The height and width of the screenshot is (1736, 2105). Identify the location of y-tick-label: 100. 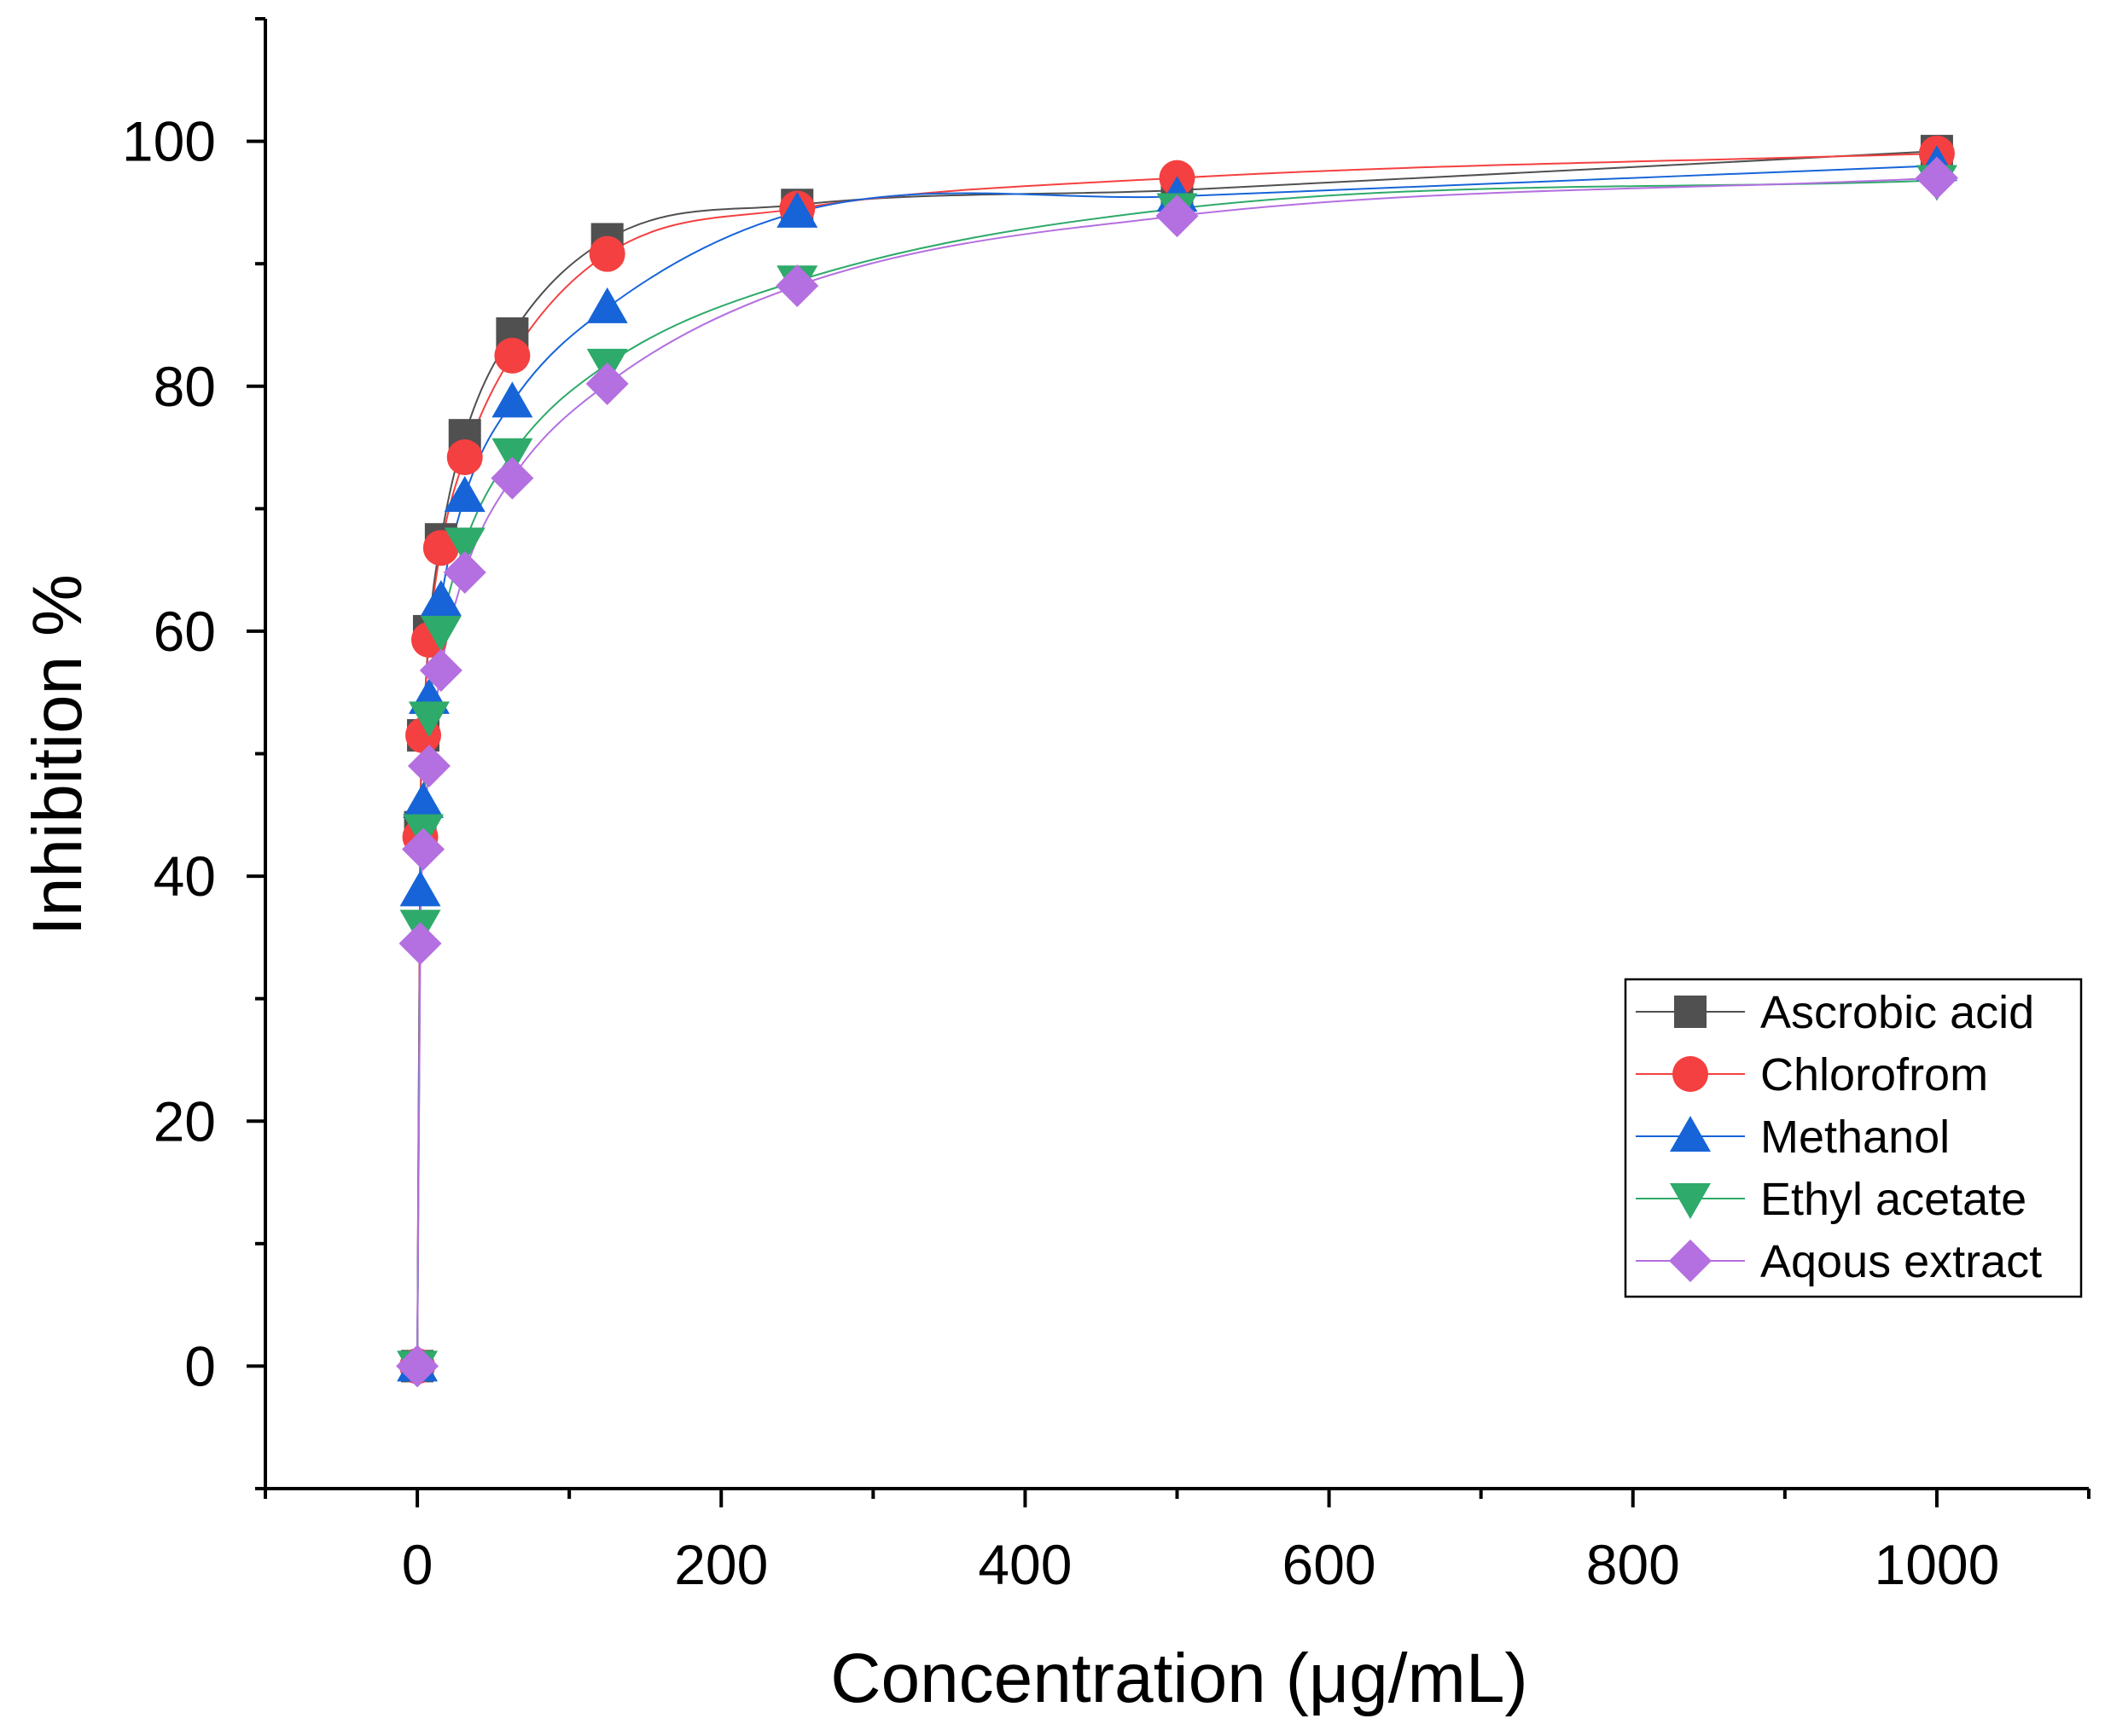
(169, 141).